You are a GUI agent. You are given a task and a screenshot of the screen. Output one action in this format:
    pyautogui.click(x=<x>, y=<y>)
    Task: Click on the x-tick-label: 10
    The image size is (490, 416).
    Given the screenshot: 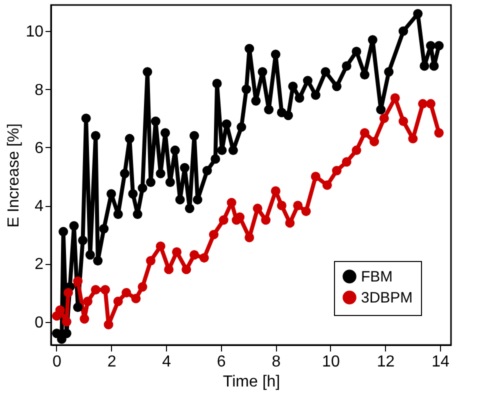 What is the action you would take?
    pyautogui.click(x=331, y=362)
    